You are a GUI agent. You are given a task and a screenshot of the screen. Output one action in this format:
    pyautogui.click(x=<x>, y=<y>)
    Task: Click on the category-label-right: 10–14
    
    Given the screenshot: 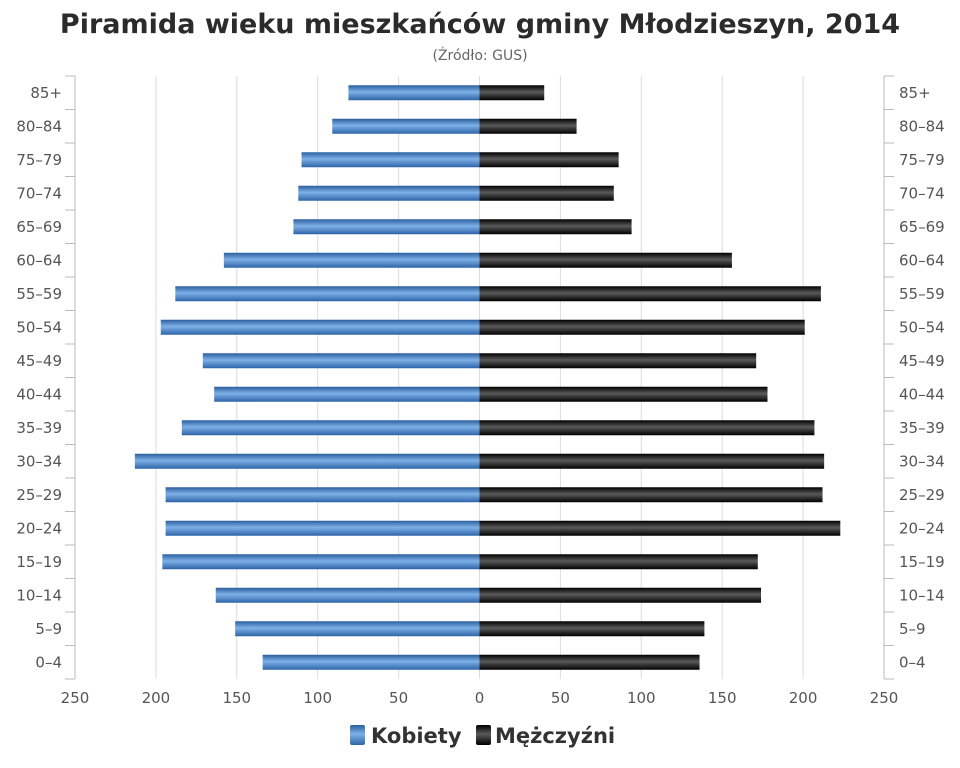 What is the action you would take?
    pyautogui.click(x=922, y=595)
    